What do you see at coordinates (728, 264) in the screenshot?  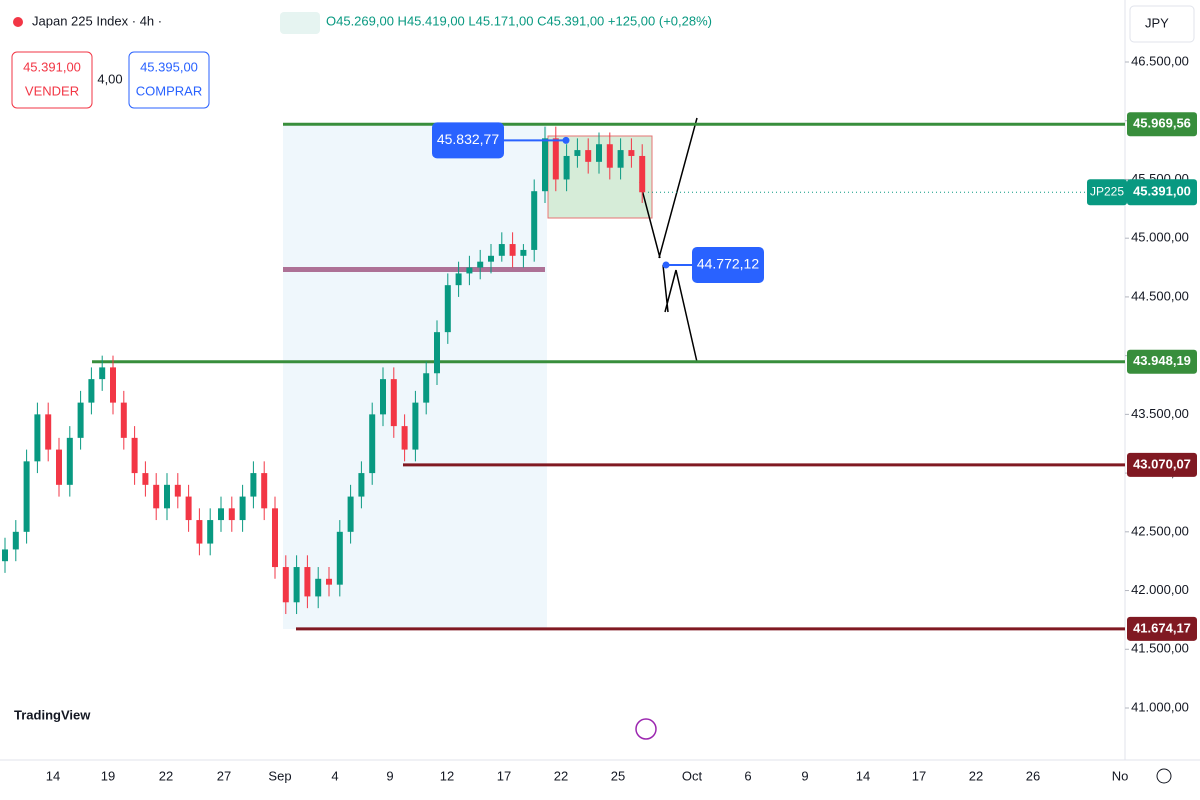 I see `annotation-label: 44.772,12` at bounding box center [728, 264].